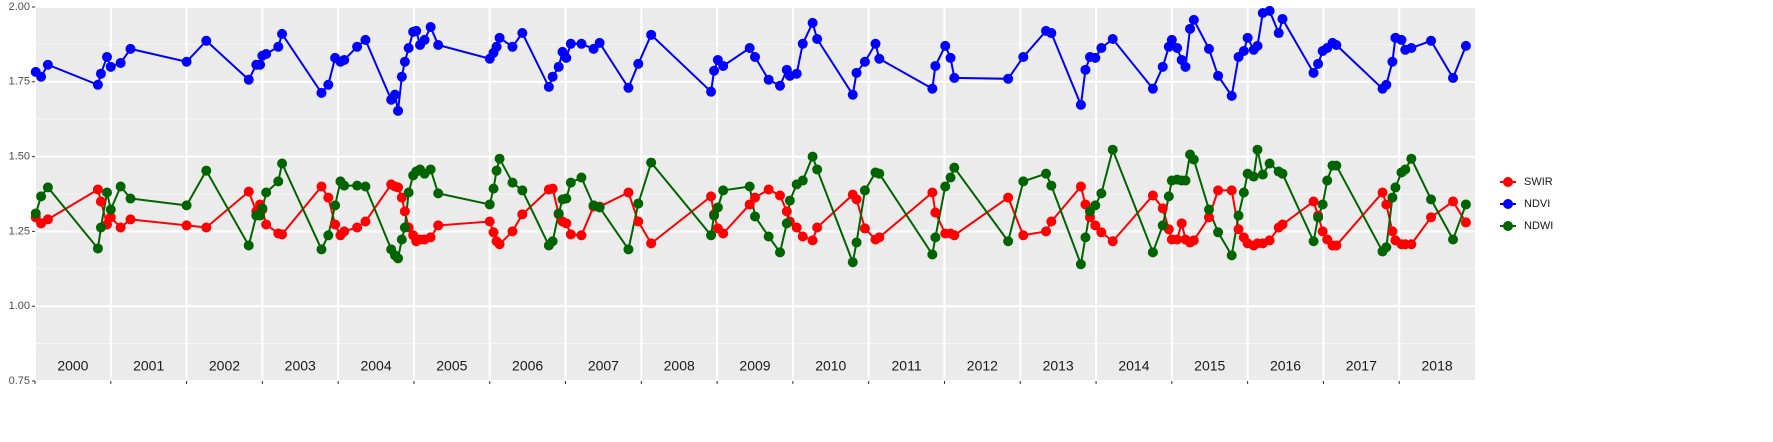 This screenshot has width=1773, height=442. I want to click on y-tick-label: 1.25, so click(19, 231).